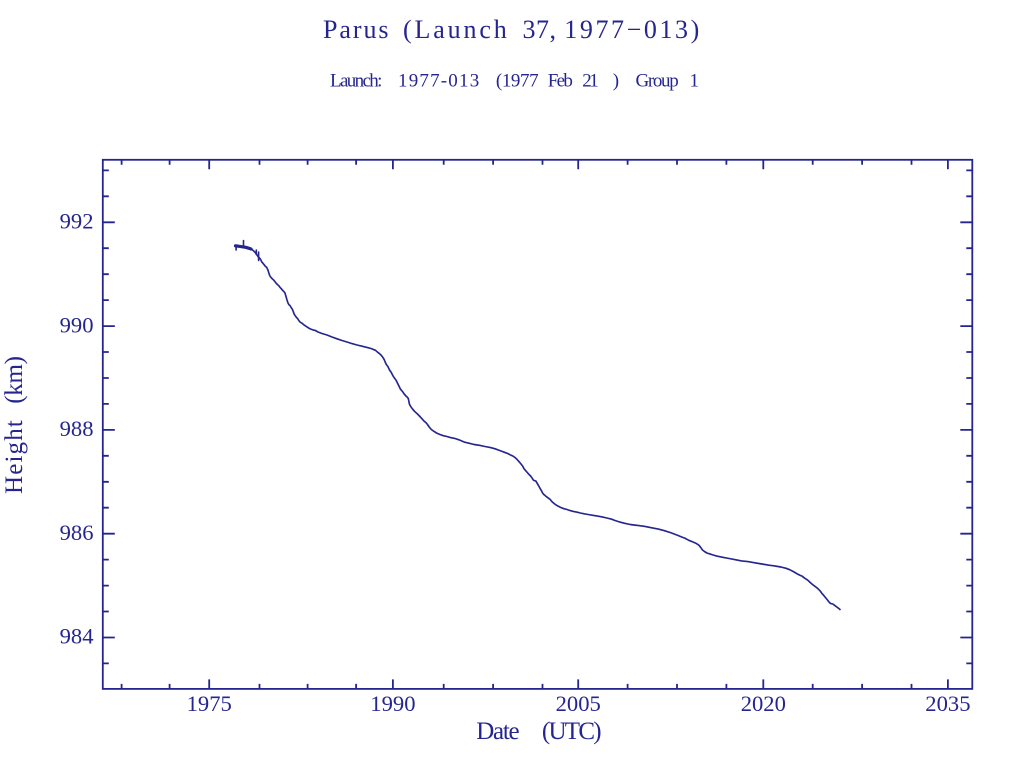 This screenshot has height=768, width=1024. What do you see at coordinates (560, 81) in the screenshot?
I see `svg-text: Feb` at bounding box center [560, 81].